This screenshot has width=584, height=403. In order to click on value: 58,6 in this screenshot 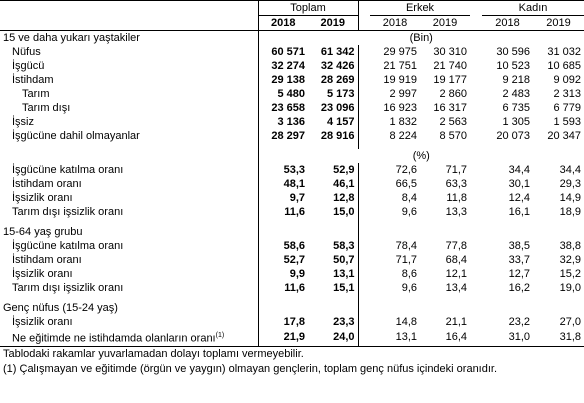, I will do `click(282, 246)`.